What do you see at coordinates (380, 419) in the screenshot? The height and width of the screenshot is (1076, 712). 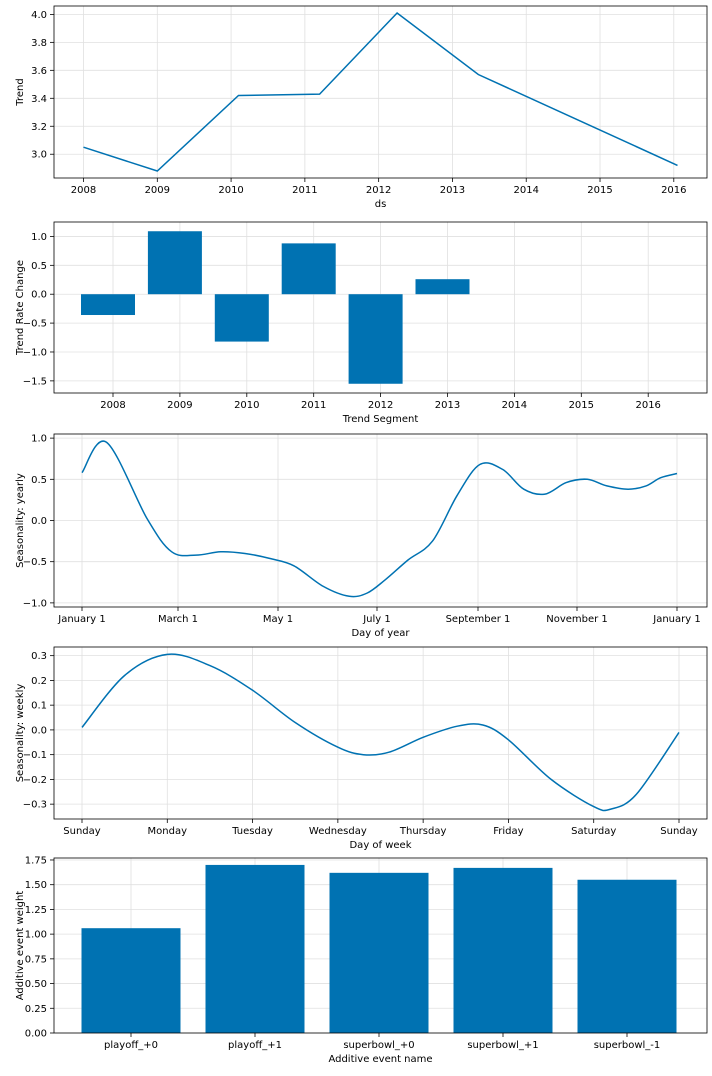 I see `x-axis-label: Trend Segment` at bounding box center [380, 419].